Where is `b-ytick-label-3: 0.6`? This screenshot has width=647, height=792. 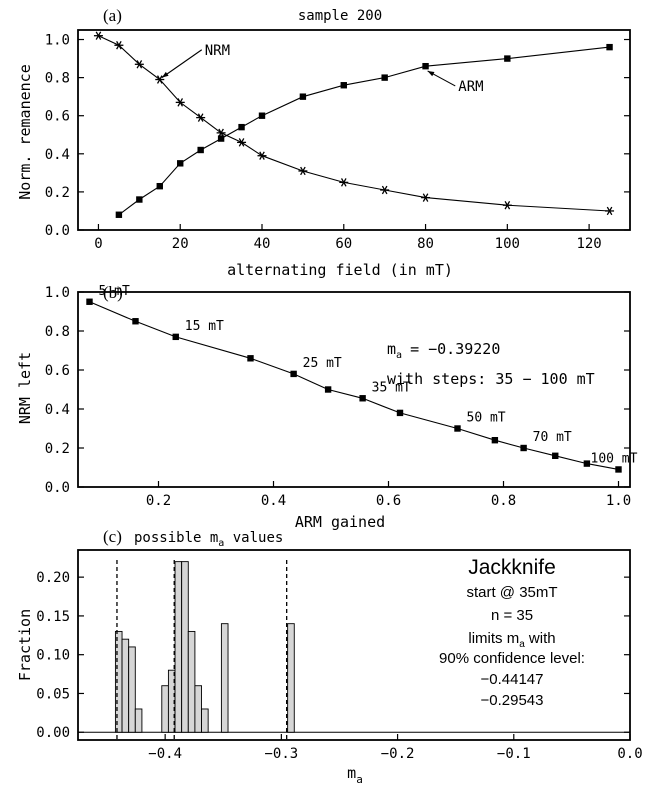
b-ytick-label-3: 0.6 is located at coordinates (57, 371).